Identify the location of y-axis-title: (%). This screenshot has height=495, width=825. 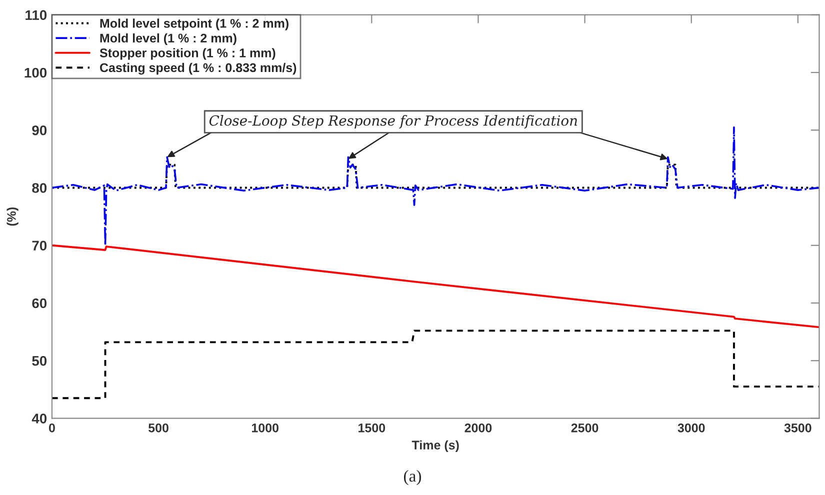
(12, 216).